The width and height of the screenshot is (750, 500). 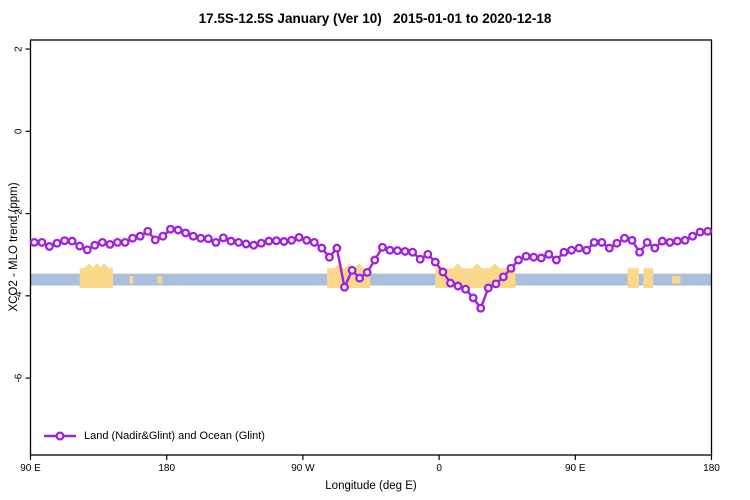 I want to click on y-tick-label: -2, so click(x=19, y=213).